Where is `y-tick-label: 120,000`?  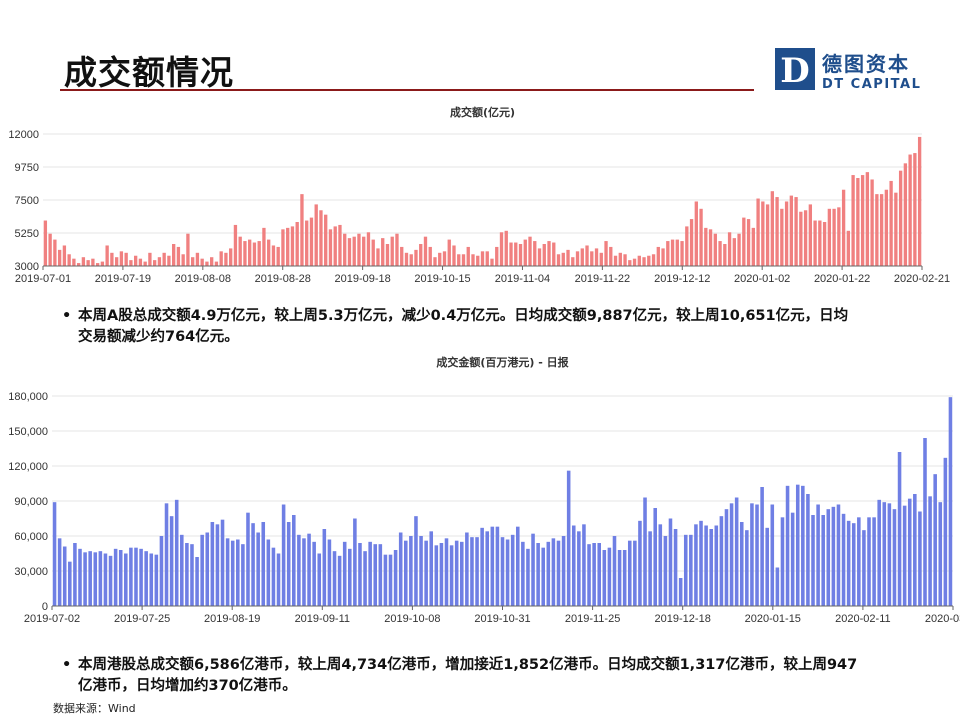 y-tick-label: 120,000 is located at coordinates (28, 467).